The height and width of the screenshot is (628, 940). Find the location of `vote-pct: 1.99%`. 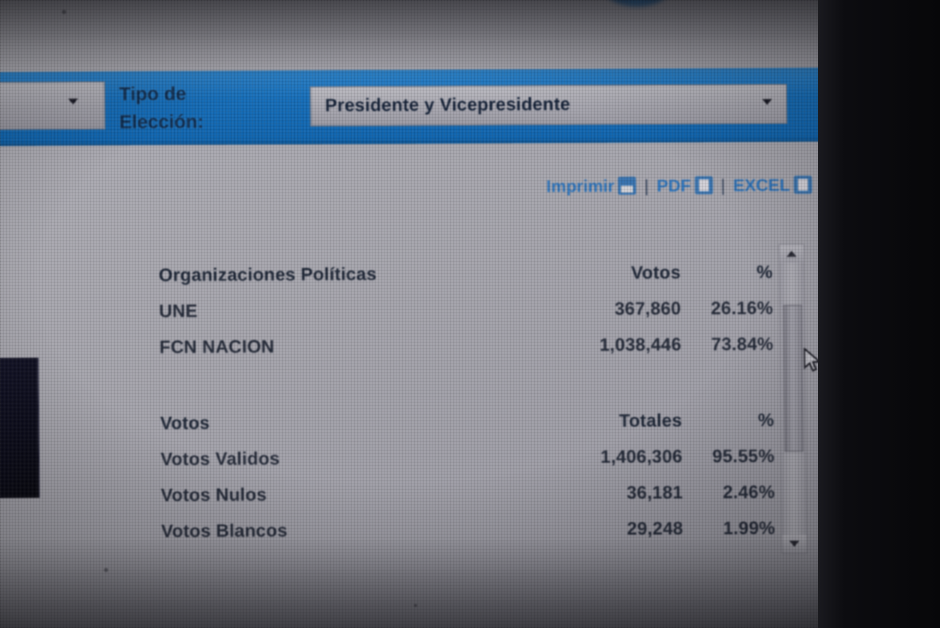

vote-pct: 1.99% is located at coordinates (749, 528).